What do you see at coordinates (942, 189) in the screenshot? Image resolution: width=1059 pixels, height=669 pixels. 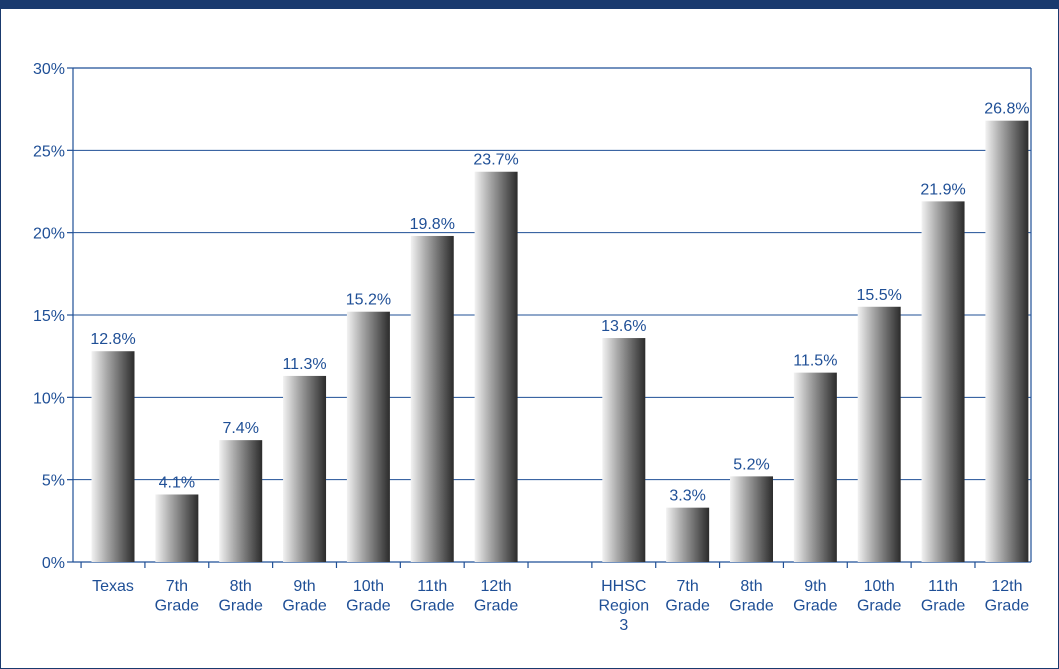 I see `data-label: 21.9%` at bounding box center [942, 189].